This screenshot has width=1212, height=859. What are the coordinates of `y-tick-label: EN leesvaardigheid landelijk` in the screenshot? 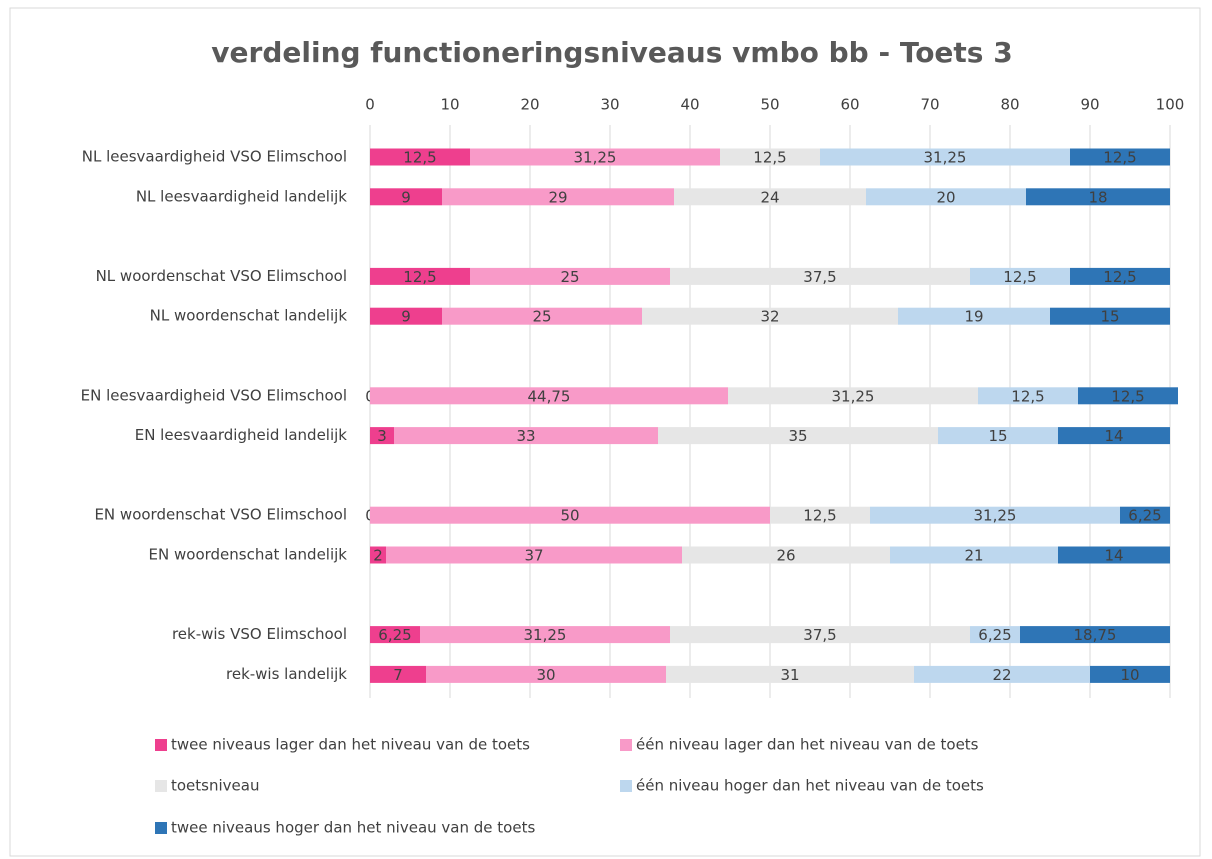 It's located at (241, 435).